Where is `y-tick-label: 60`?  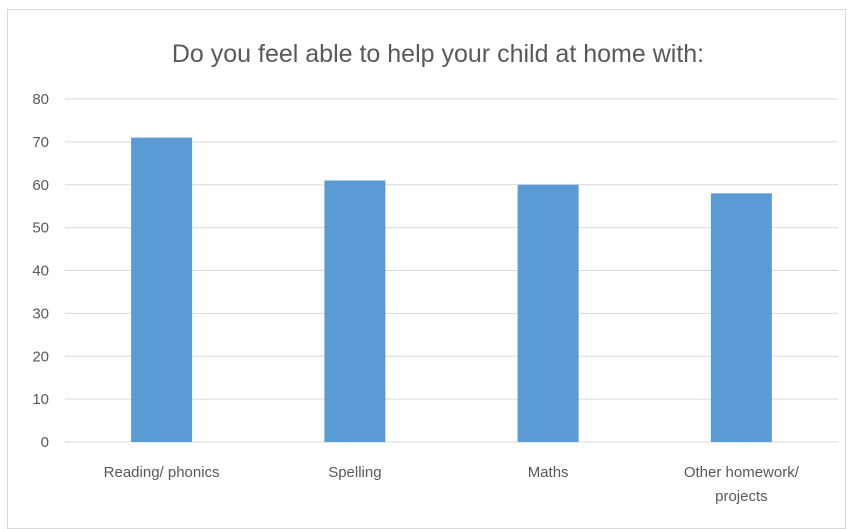
y-tick-label: 60 is located at coordinates (40, 185).